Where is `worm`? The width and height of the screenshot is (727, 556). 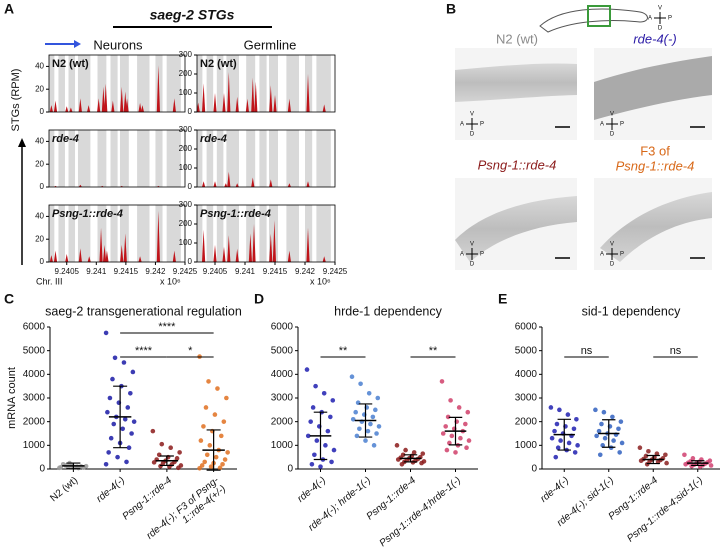
worm is located at coordinates (516, 229).